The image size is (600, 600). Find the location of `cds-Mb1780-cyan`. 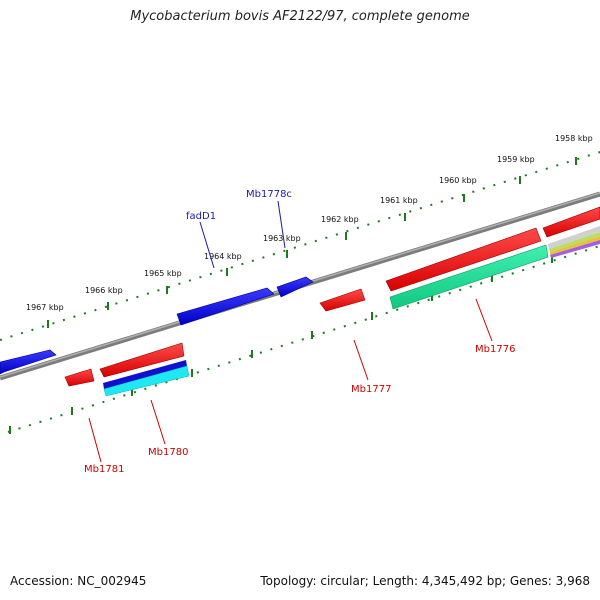

cds-Mb1780-cyan is located at coordinates (146, 381).